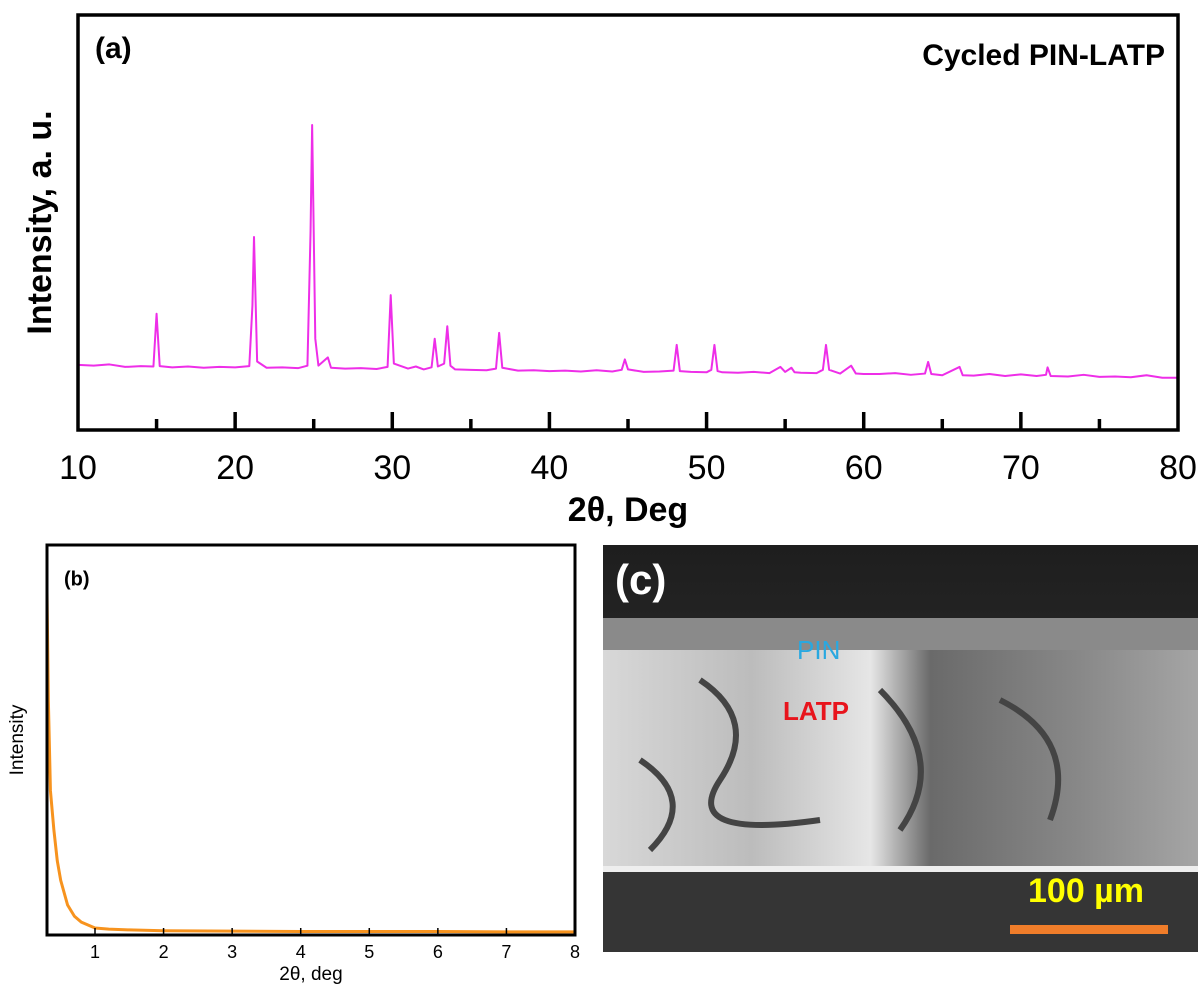 The width and height of the screenshot is (1203, 990). Describe the element at coordinates (235, 468) in the screenshot. I see `x-tick-label: 20` at that location.